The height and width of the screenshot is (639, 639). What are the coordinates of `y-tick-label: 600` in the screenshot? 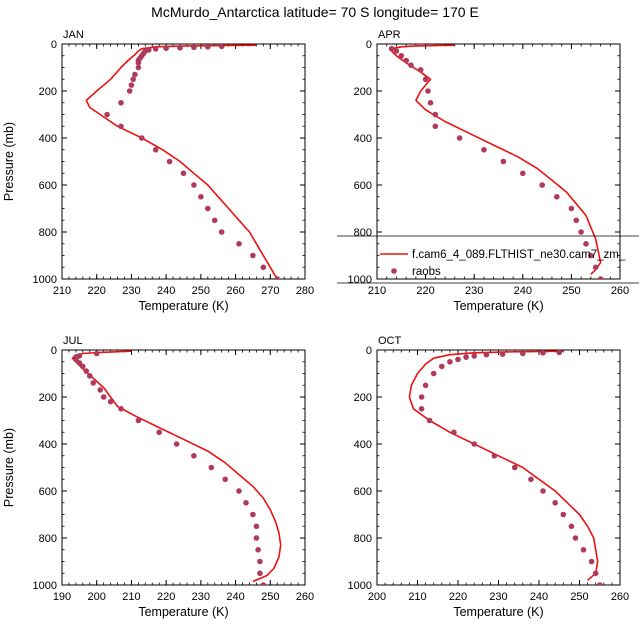 It's located at (48, 186).